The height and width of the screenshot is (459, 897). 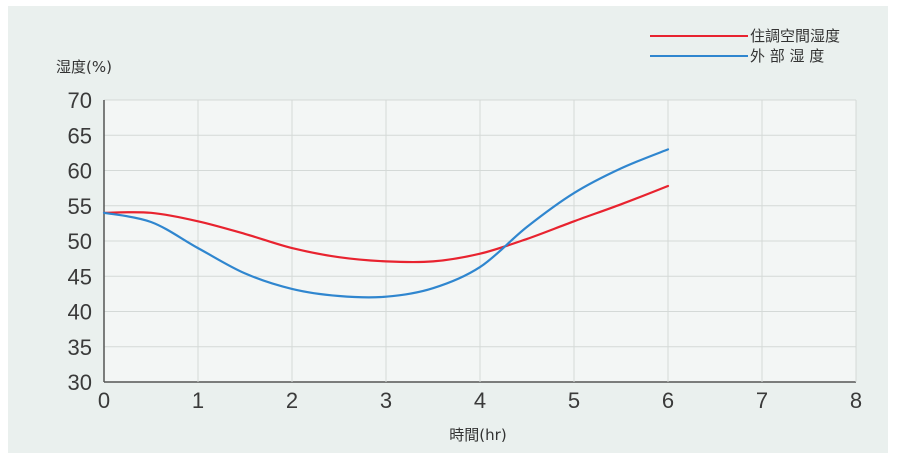 I want to click on x-tick-label: 7, so click(x=762, y=400).